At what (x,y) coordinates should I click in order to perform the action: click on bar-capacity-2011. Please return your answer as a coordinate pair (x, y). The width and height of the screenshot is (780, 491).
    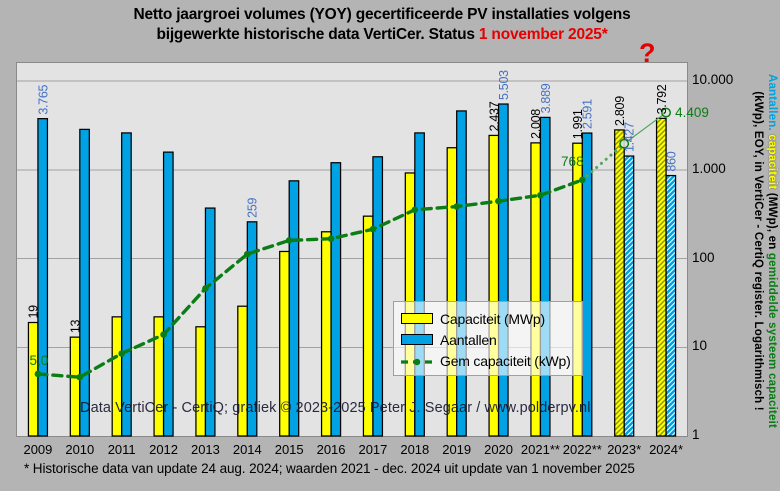
    Looking at the image, I should click on (117, 376).